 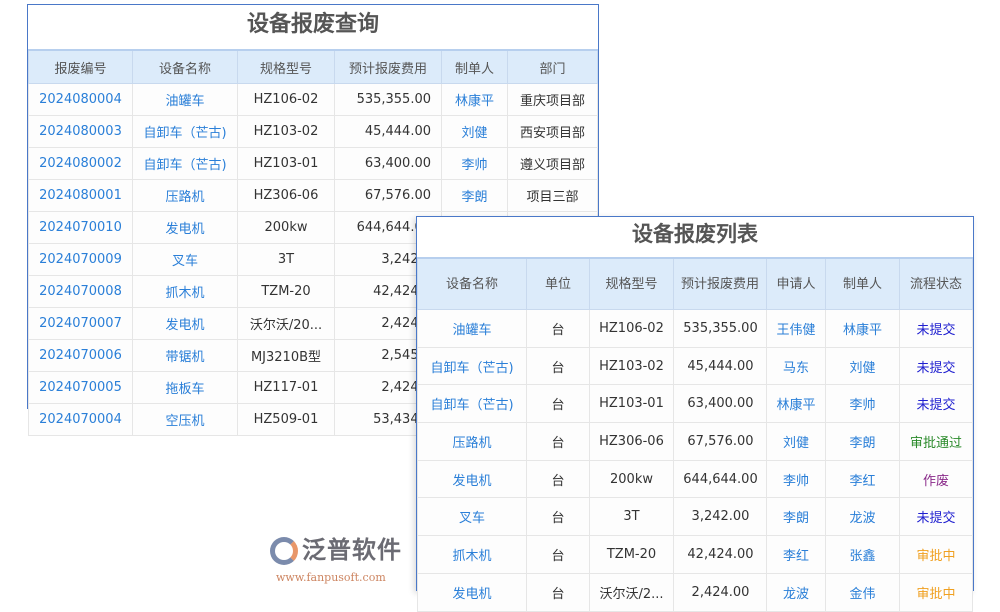 What do you see at coordinates (695, 404) in the screenshot?
I see `table-row: 自卸车（芒古) 台 HZ103-01 63,400.00 林康平 李帅 未提交` at bounding box center [695, 404].